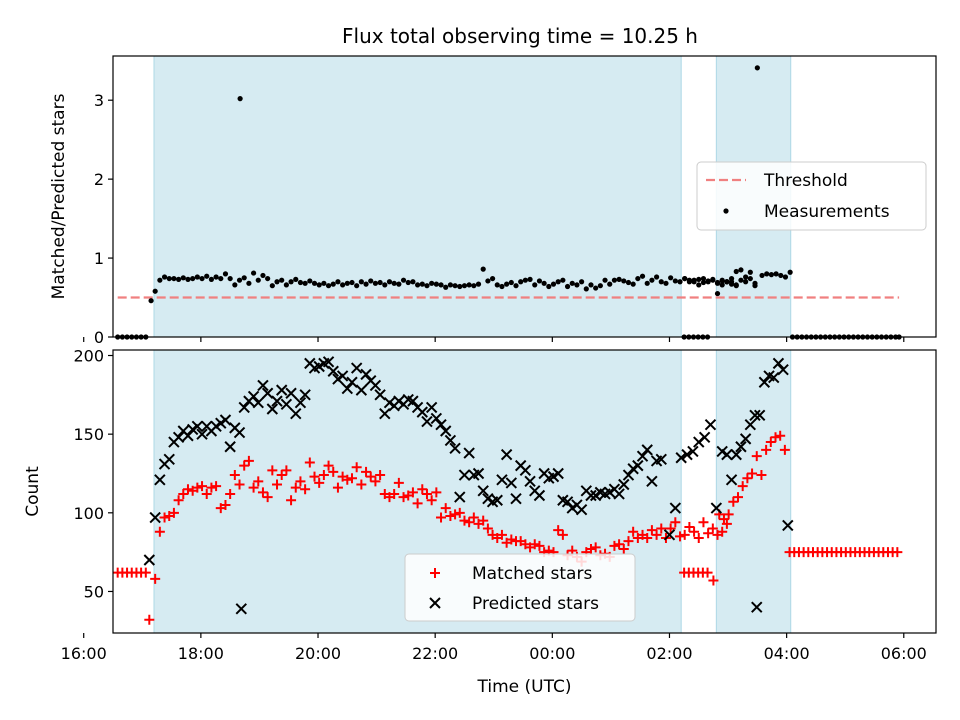 The height and width of the screenshot is (720, 960). Describe the element at coordinates (524, 687) in the screenshot. I see `x-axis-label: Time (UTC)` at that location.